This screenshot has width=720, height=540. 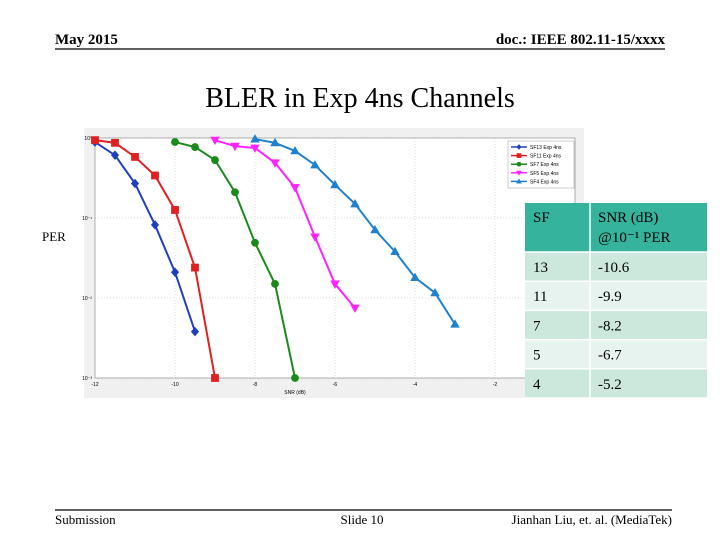 What do you see at coordinates (88, 139) in the screenshot?
I see `y-tick-label: 10⁰` at bounding box center [88, 139].